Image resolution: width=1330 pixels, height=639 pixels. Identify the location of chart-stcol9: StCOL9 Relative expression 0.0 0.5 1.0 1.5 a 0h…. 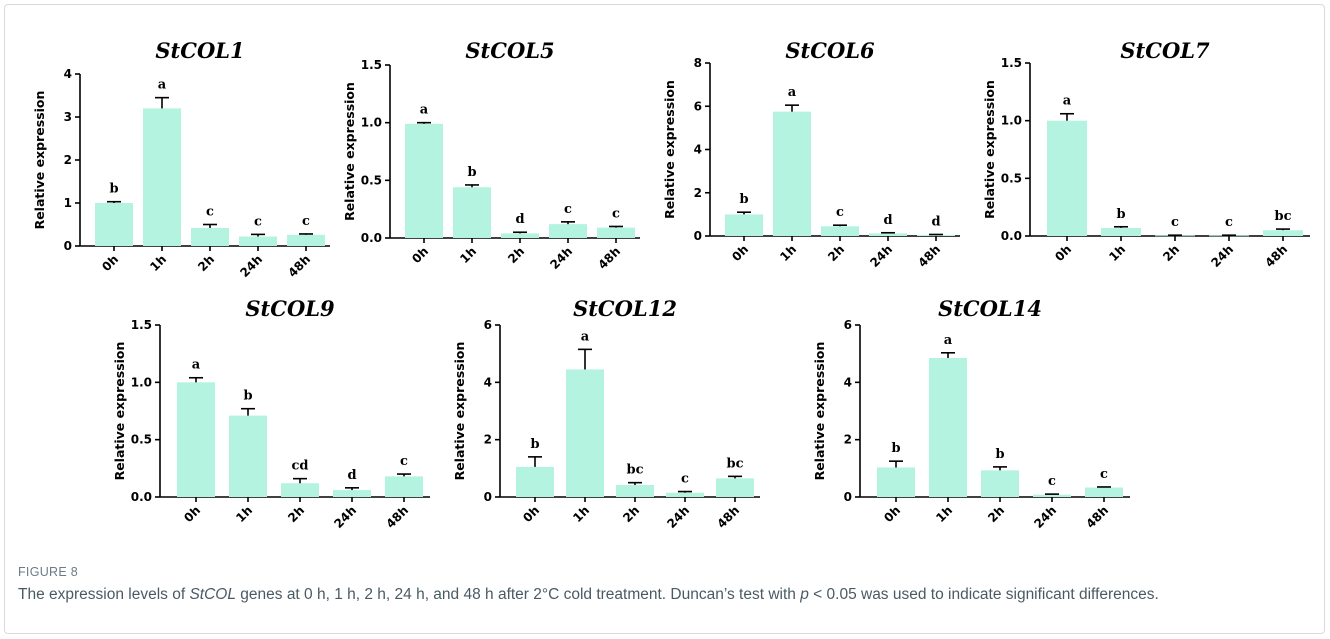
(271, 413).